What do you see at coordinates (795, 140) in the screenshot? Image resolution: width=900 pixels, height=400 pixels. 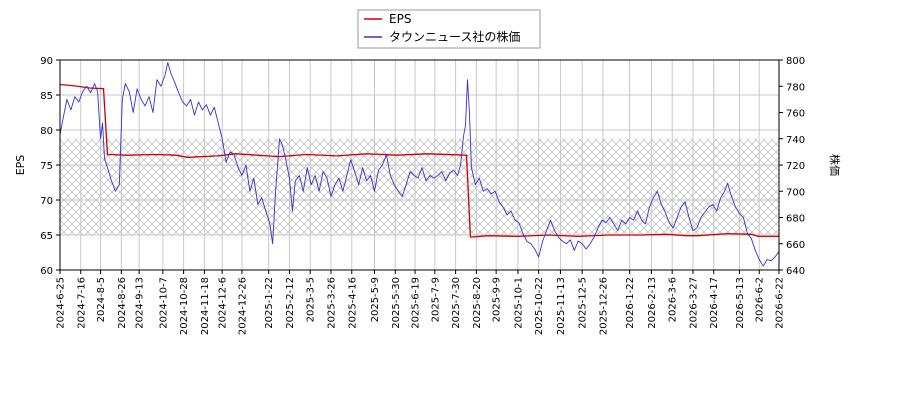 I see `right-tick-label: 740` at bounding box center [795, 140].